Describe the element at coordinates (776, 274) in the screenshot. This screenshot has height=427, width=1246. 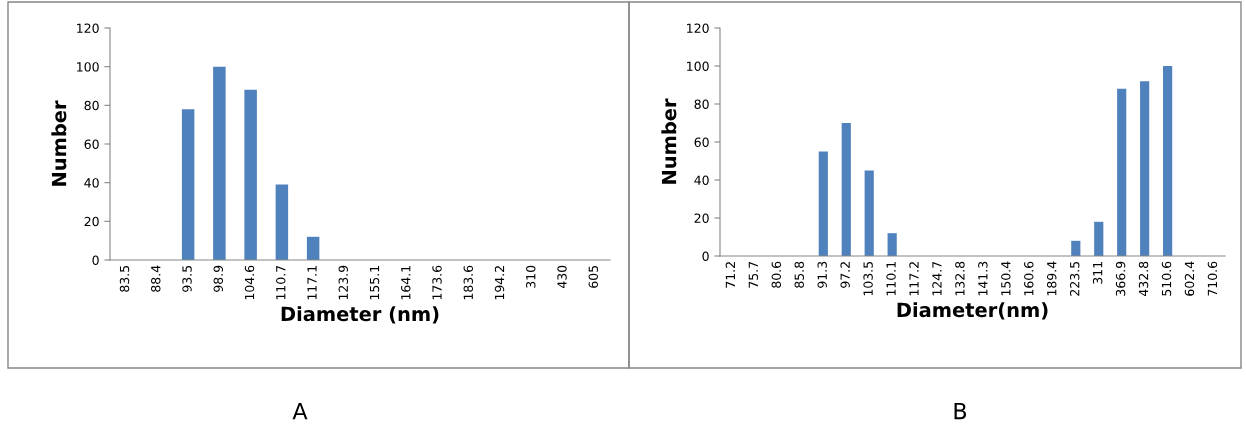
I see `x-tick-label: 80.6` at that location.